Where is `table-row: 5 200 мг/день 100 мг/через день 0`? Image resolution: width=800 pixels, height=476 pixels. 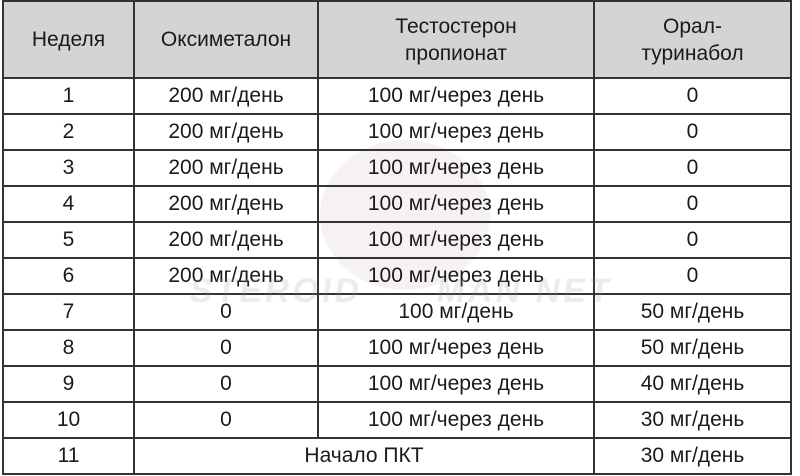 table-row: 5 200 мг/день 100 мг/через день 0 is located at coordinates (397, 240).